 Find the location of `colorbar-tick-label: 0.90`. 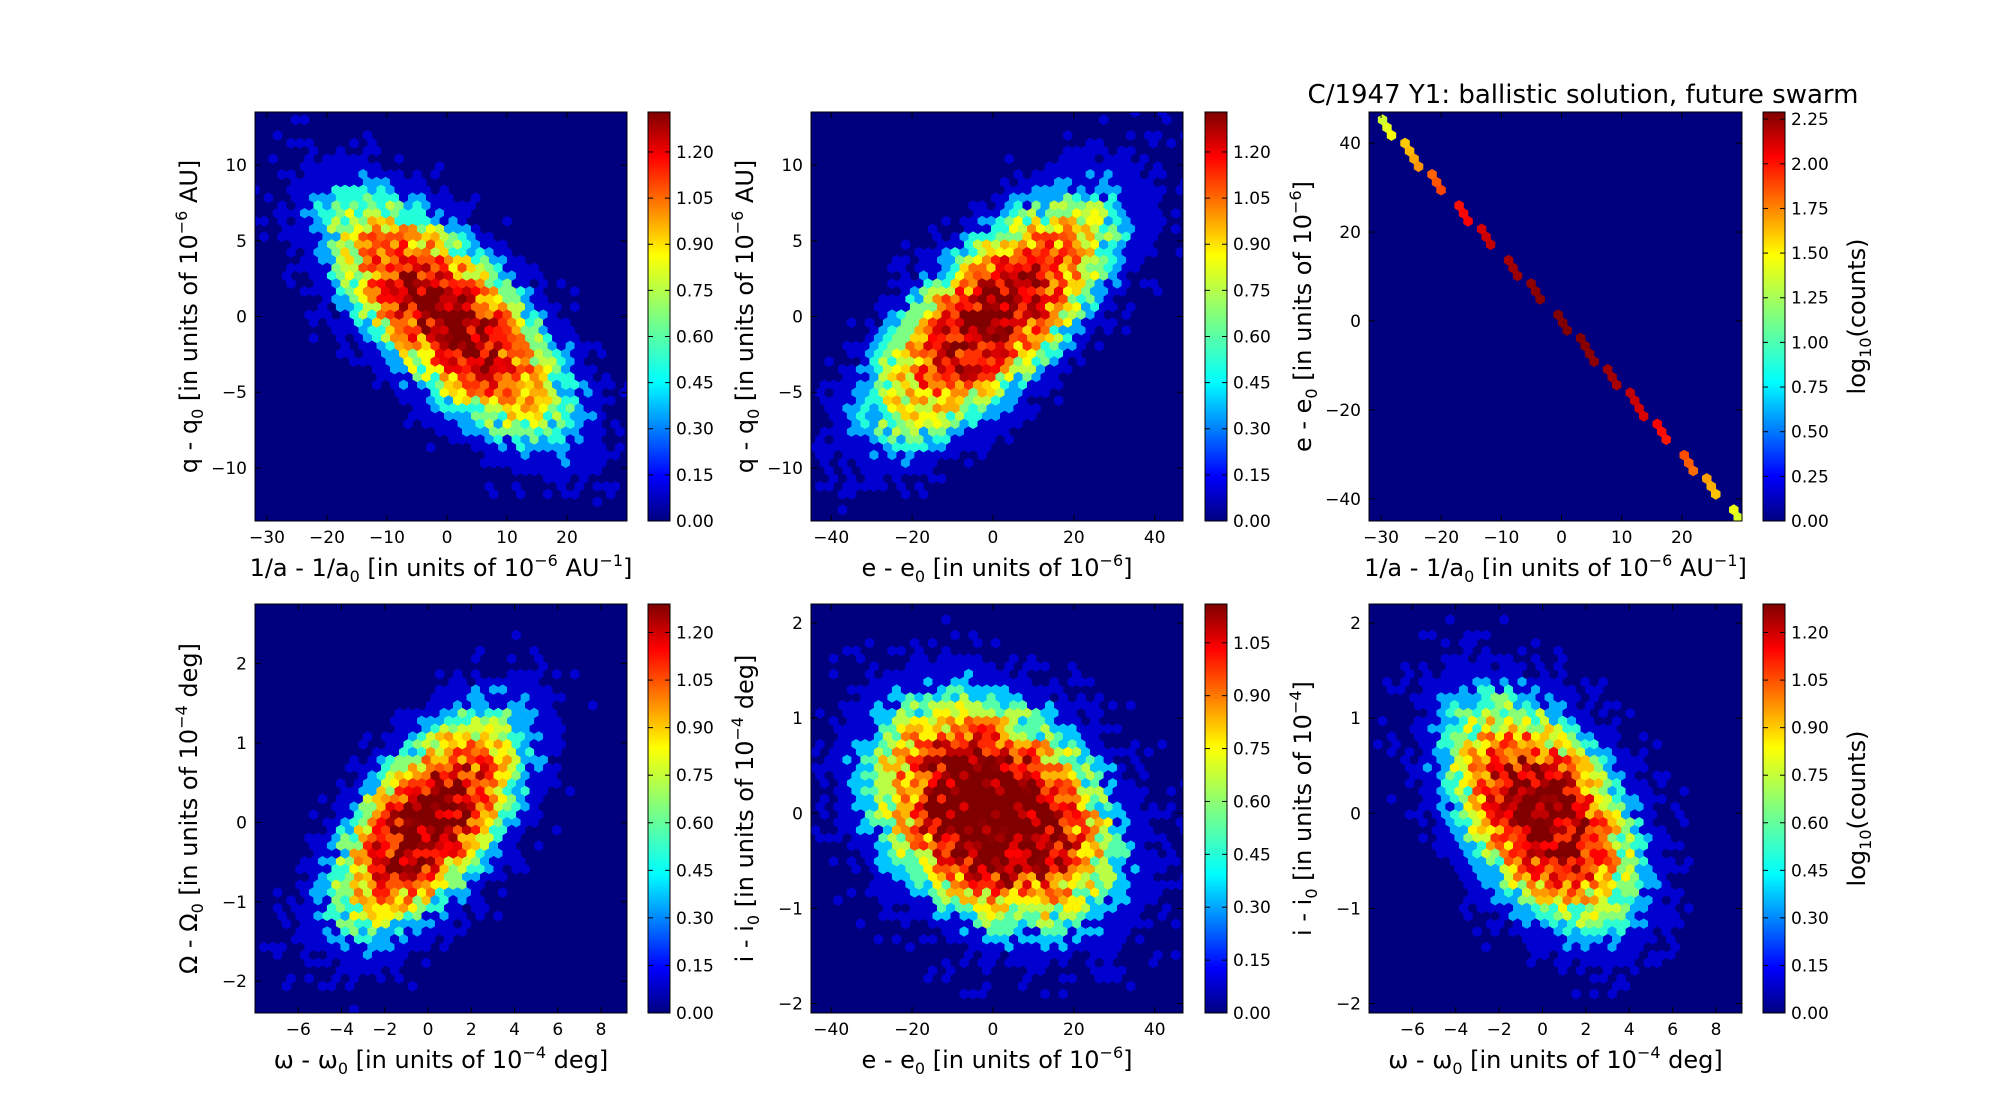

colorbar-tick-label: 0.90 is located at coordinates (1252, 697).